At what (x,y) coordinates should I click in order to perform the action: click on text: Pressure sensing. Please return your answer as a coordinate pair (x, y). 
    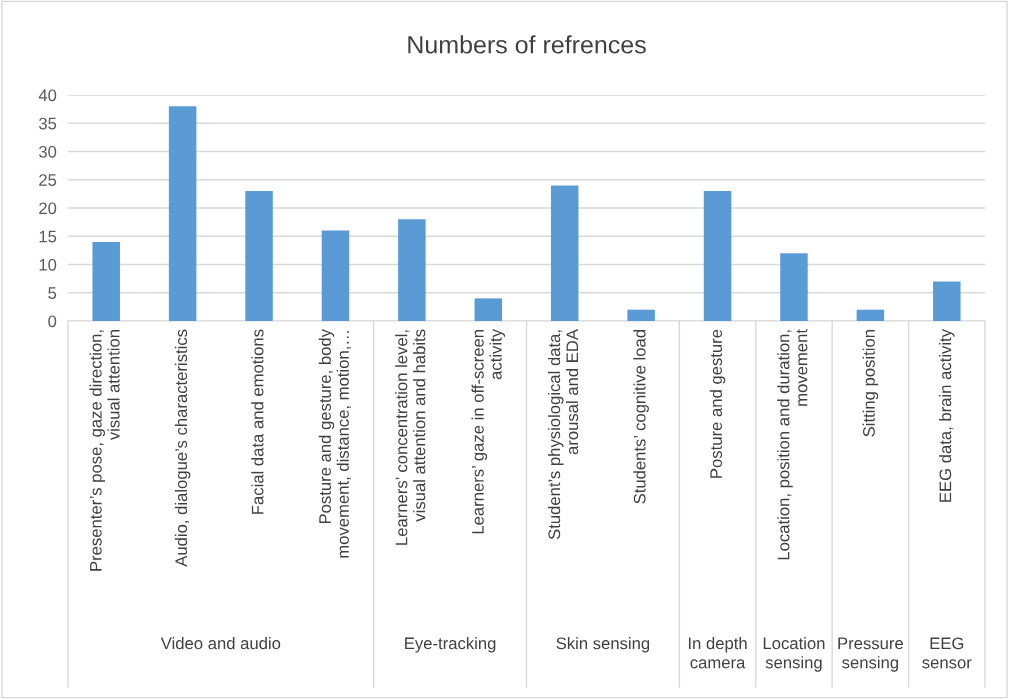
    Looking at the image, I should click on (870, 654).